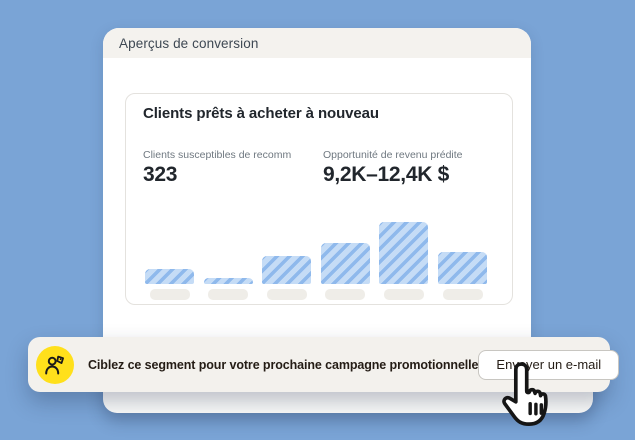 This screenshot has height=440, width=635. Describe the element at coordinates (319, 253) in the screenshot. I see `bar-chart` at that location.